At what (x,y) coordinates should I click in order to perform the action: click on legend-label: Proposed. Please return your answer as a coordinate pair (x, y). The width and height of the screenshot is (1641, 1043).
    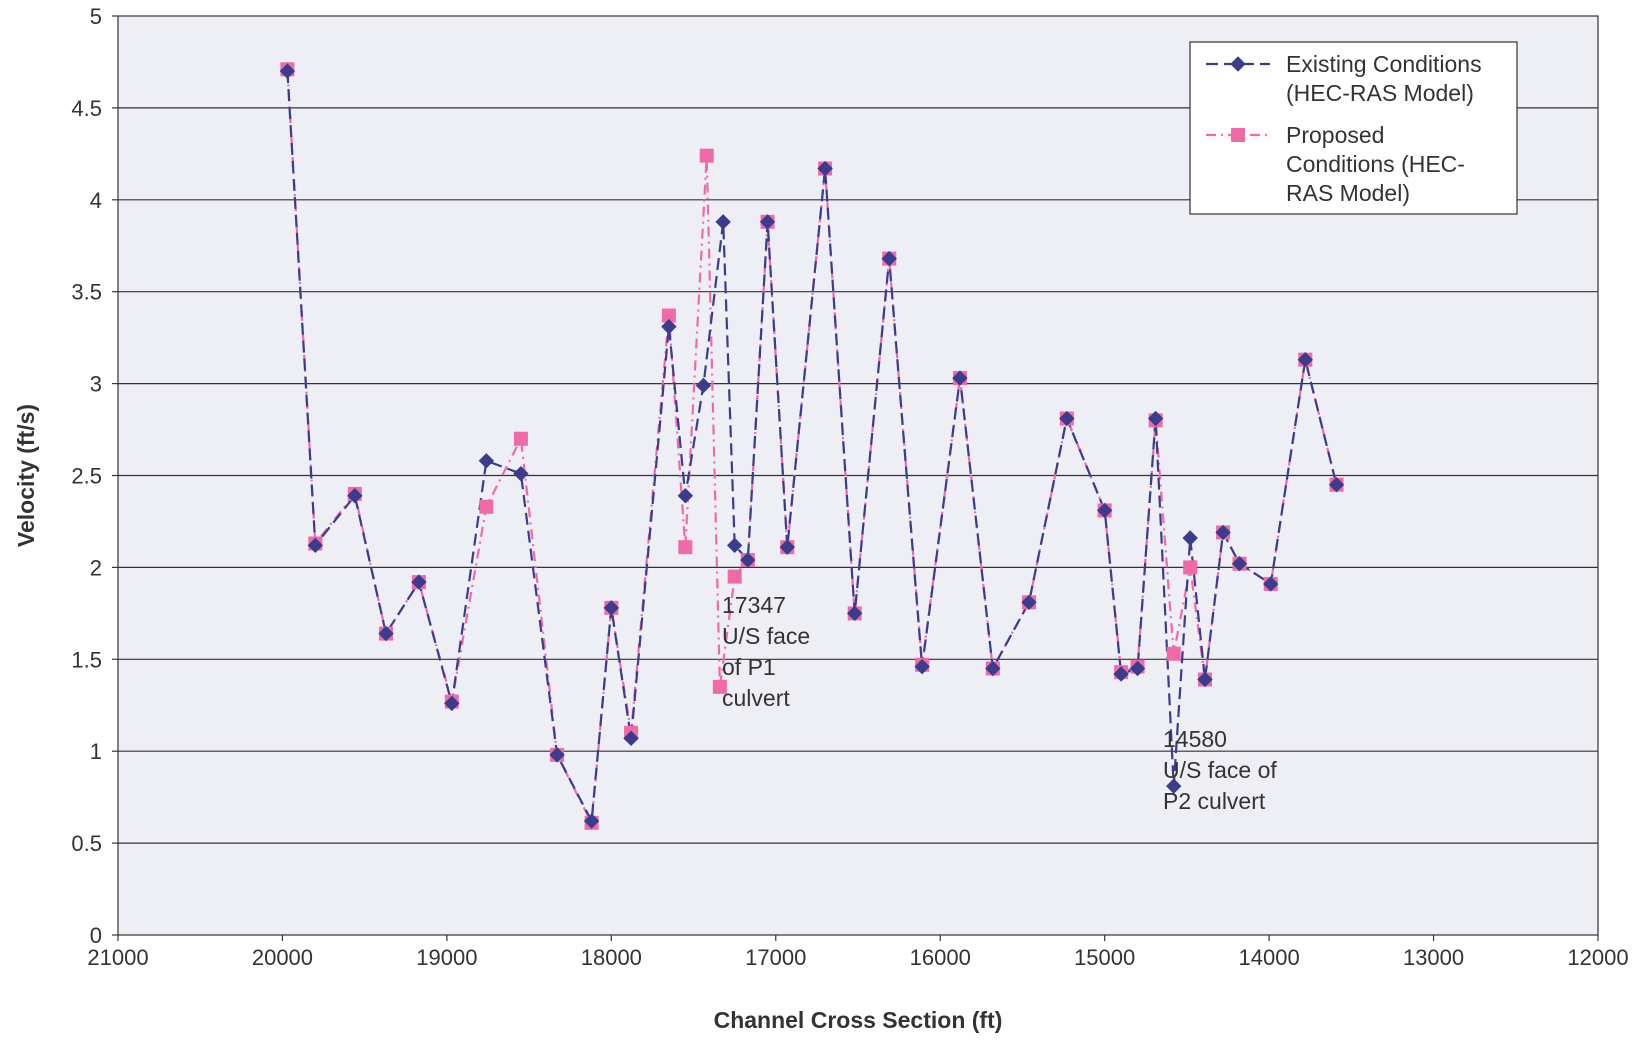
    Looking at the image, I should click on (1335, 135).